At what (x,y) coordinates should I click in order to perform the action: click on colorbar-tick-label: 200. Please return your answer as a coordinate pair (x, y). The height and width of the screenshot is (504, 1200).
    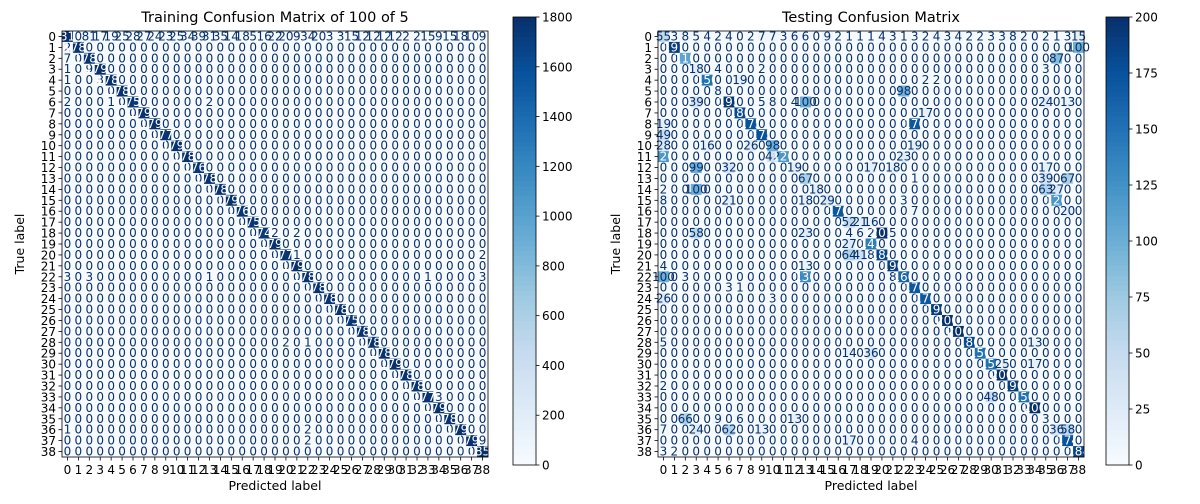
    Looking at the image, I should click on (553, 416).